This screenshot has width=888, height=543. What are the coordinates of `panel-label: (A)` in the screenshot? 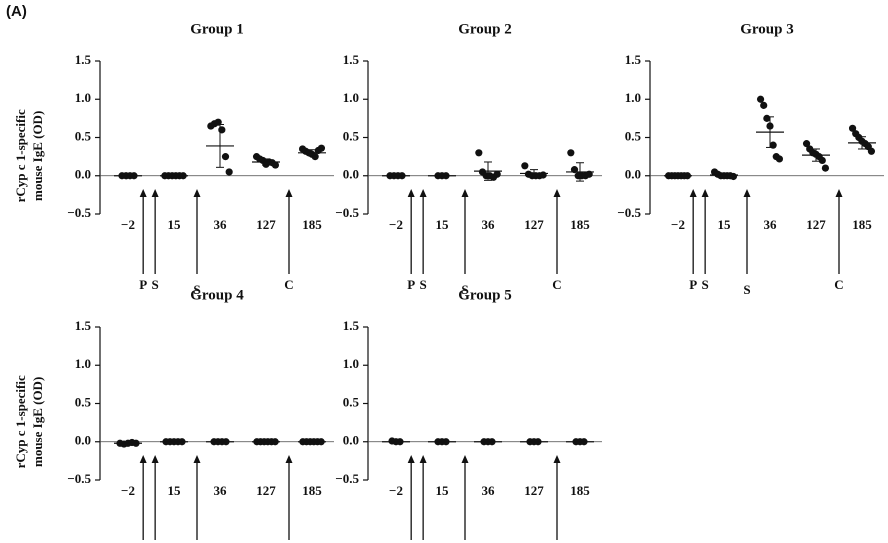 It's located at (16, 11).